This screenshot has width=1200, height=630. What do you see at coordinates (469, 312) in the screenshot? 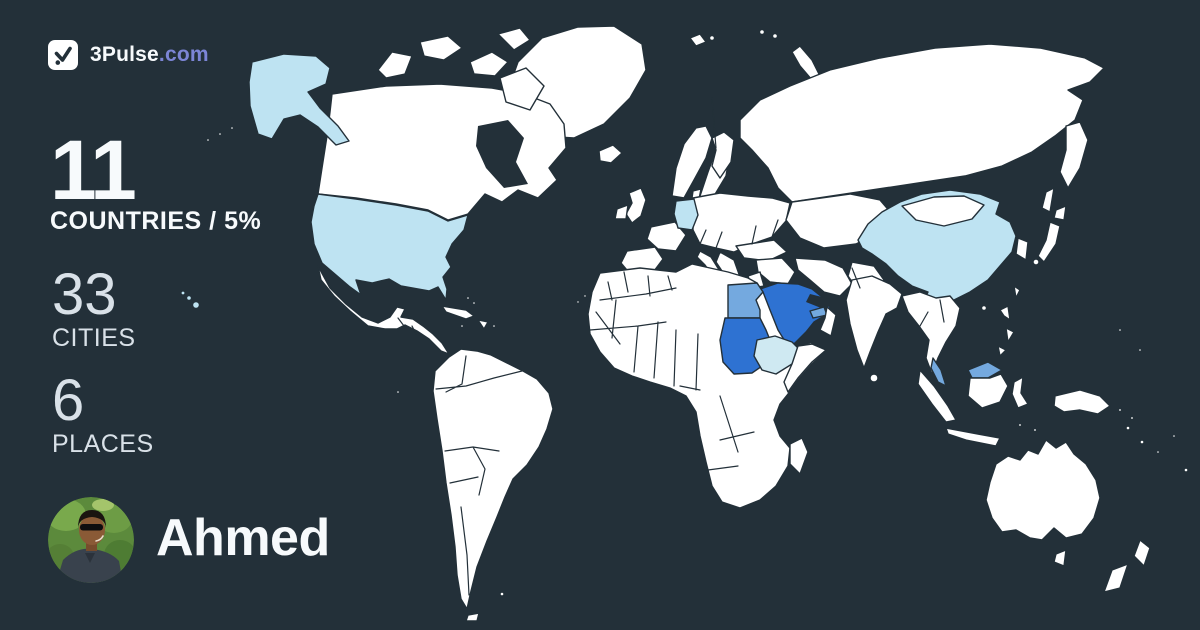
I see `caribbean-islands` at bounding box center [469, 312].